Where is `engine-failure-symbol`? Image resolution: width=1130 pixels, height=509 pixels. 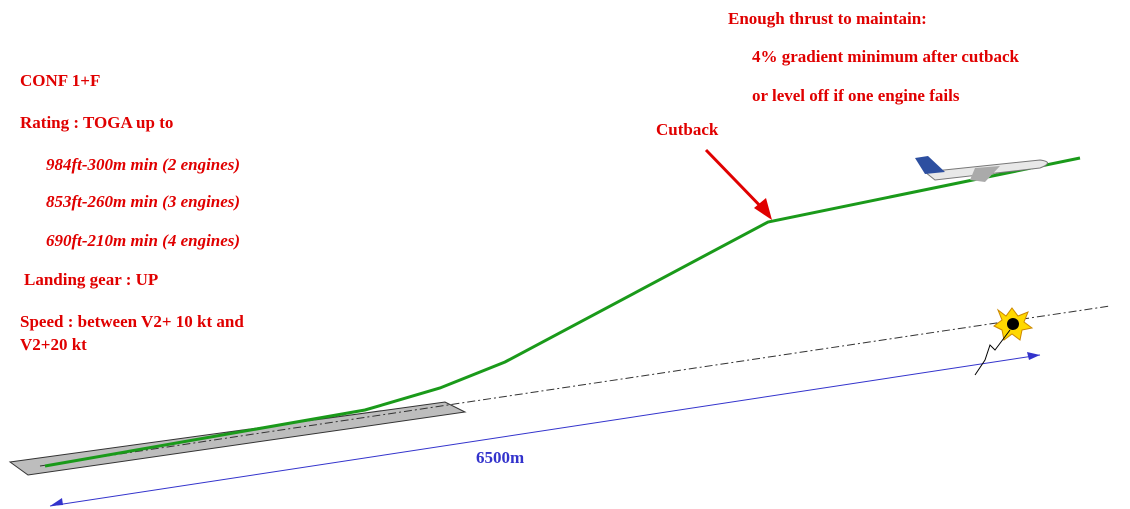 engine-failure-symbol is located at coordinates (1004, 341).